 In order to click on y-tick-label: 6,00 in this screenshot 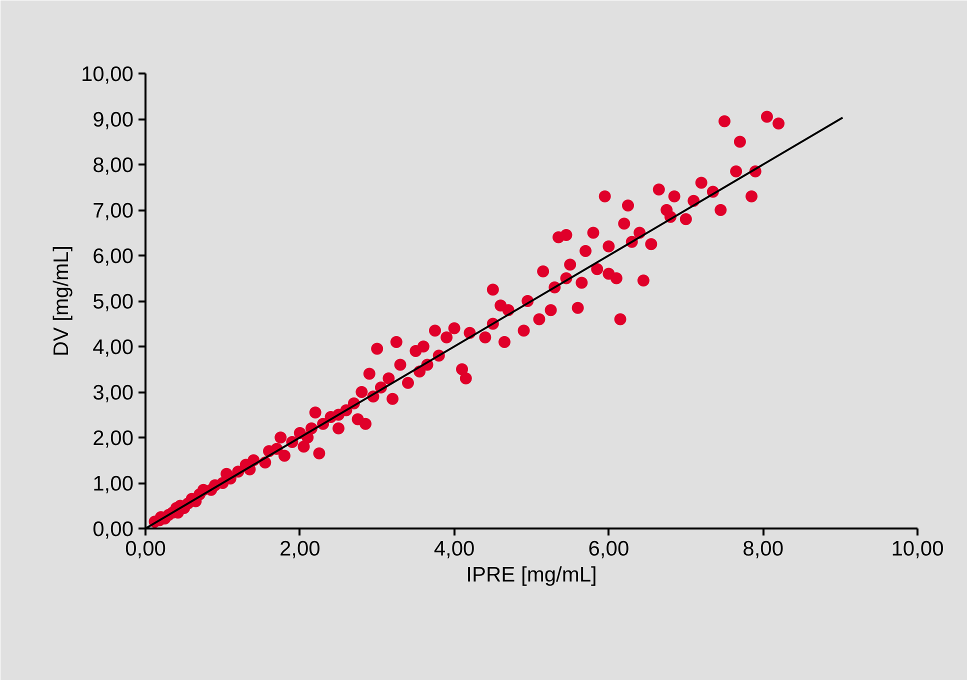, I will do `click(113, 256)`.